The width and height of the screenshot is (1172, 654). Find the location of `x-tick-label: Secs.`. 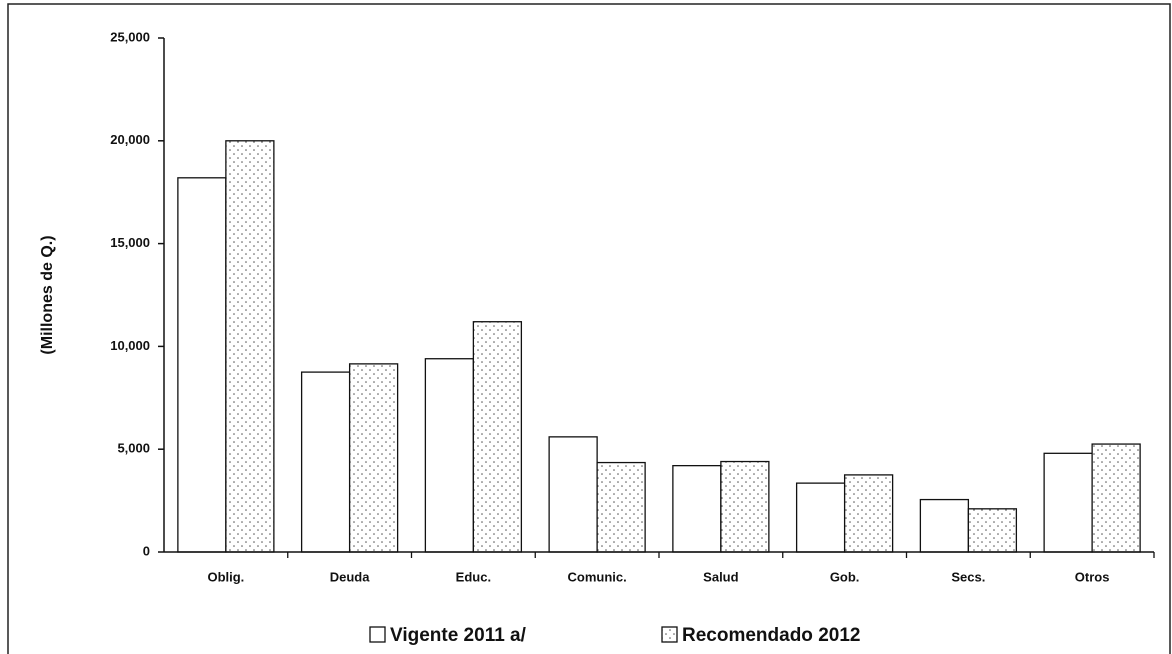

x-tick-label: Secs. is located at coordinates (968, 576).